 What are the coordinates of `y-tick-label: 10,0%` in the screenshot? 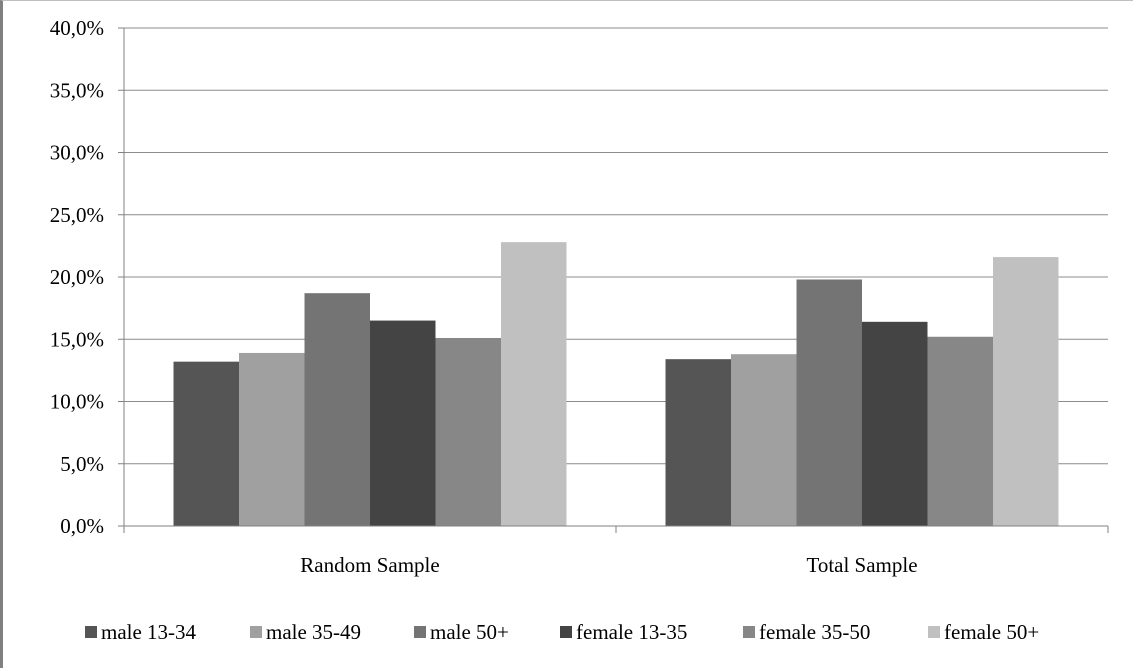 It's located at (77, 402).